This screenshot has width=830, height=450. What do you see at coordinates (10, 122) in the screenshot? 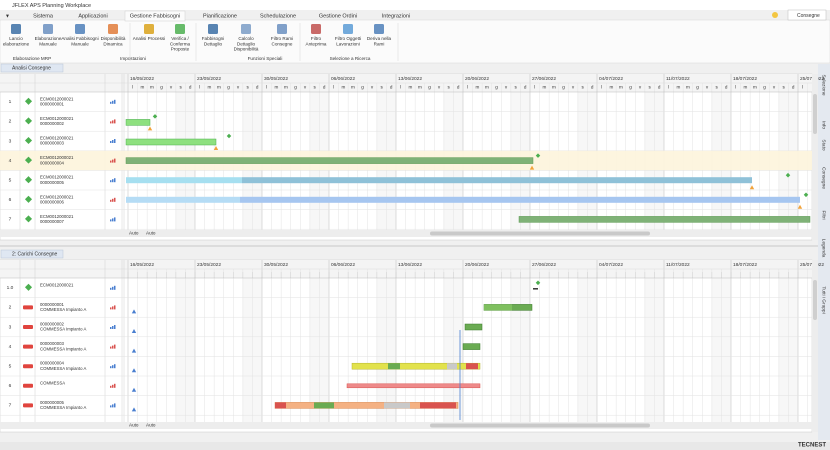
I see `row-number: 2` at bounding box center [10, 122].